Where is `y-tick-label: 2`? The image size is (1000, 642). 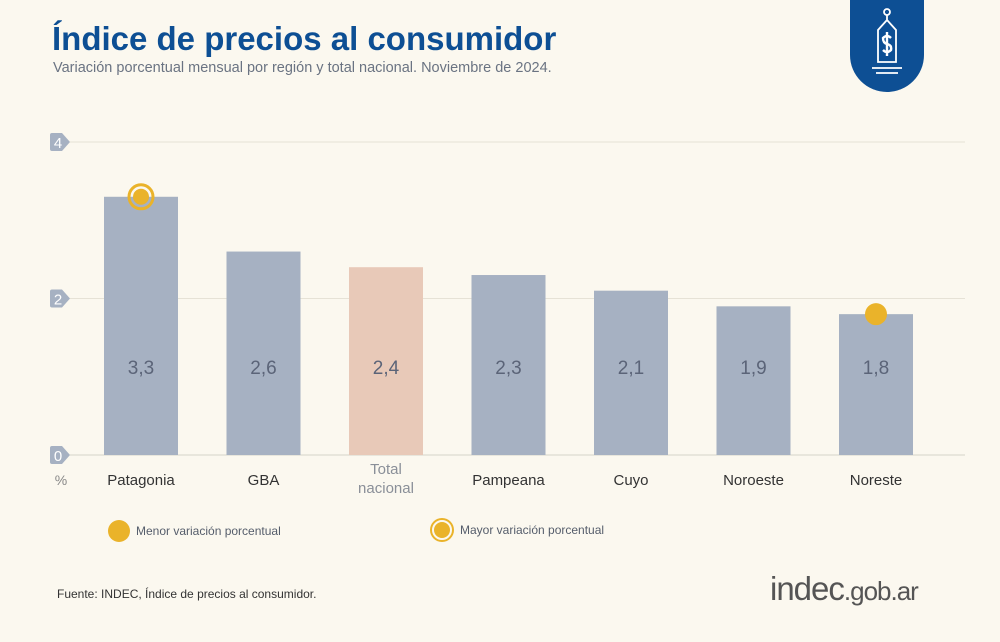 y-tick-label: 2 is located at coordinates (58, 300).